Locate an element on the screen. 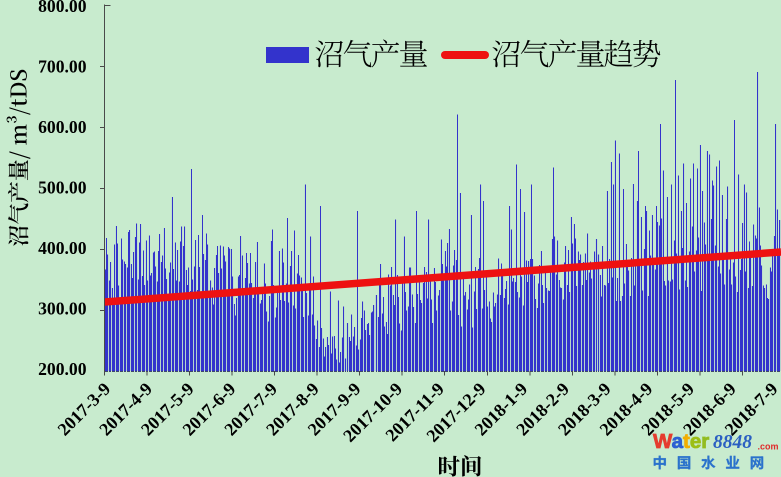  svg-text: 500.00 is located at coordinates (62, 188).